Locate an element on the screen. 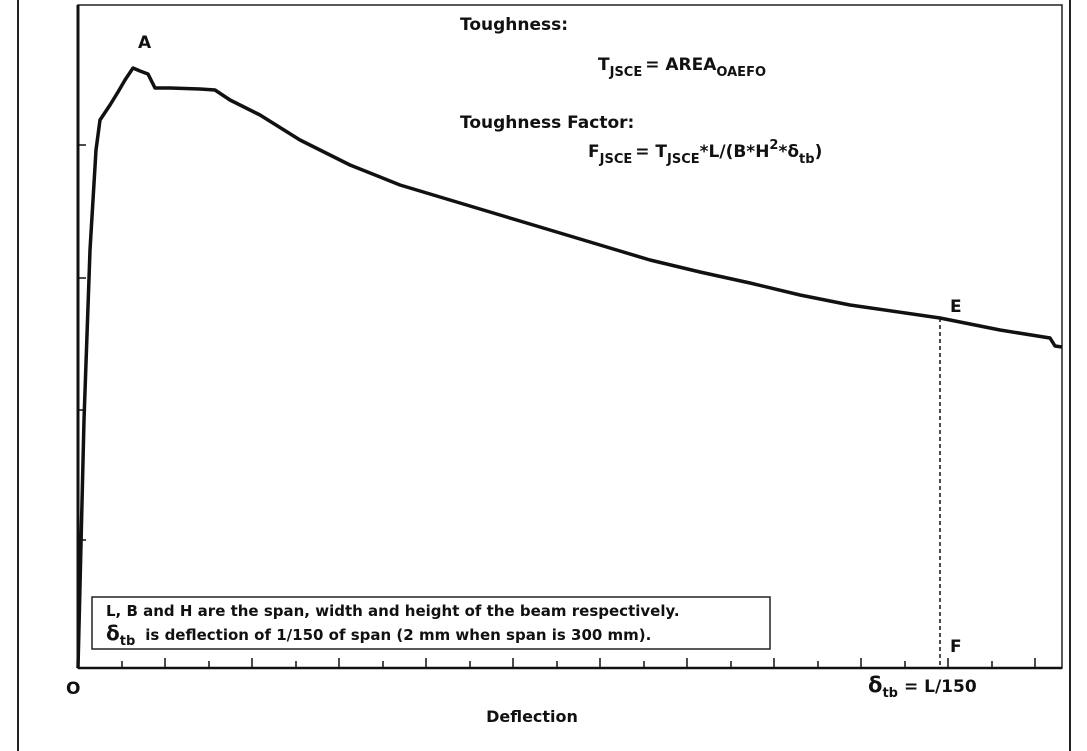  text: *L/(B*H is located at coordinates (735, 152).